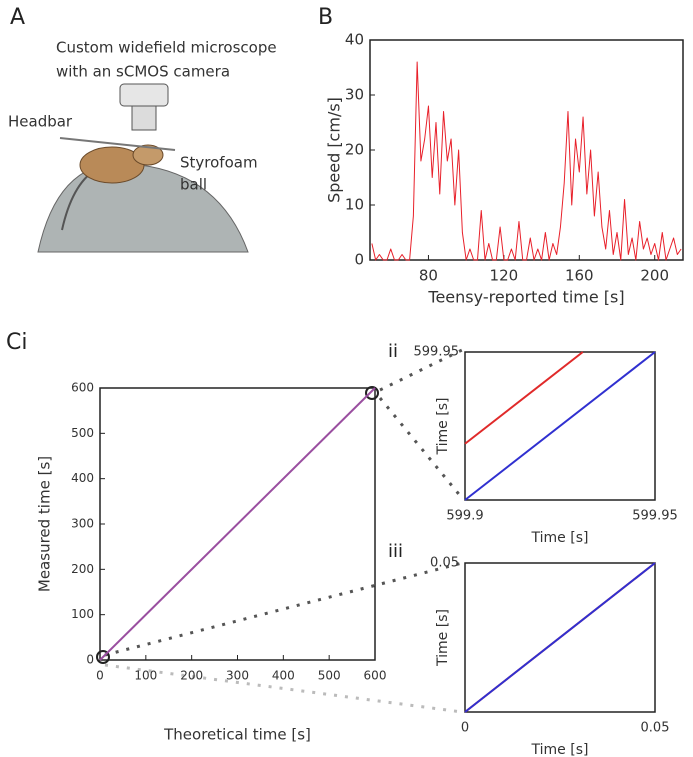  Describe the element at coordinates (82, 614) in the screenshot. I see `y-tick-label: 100` at that location.